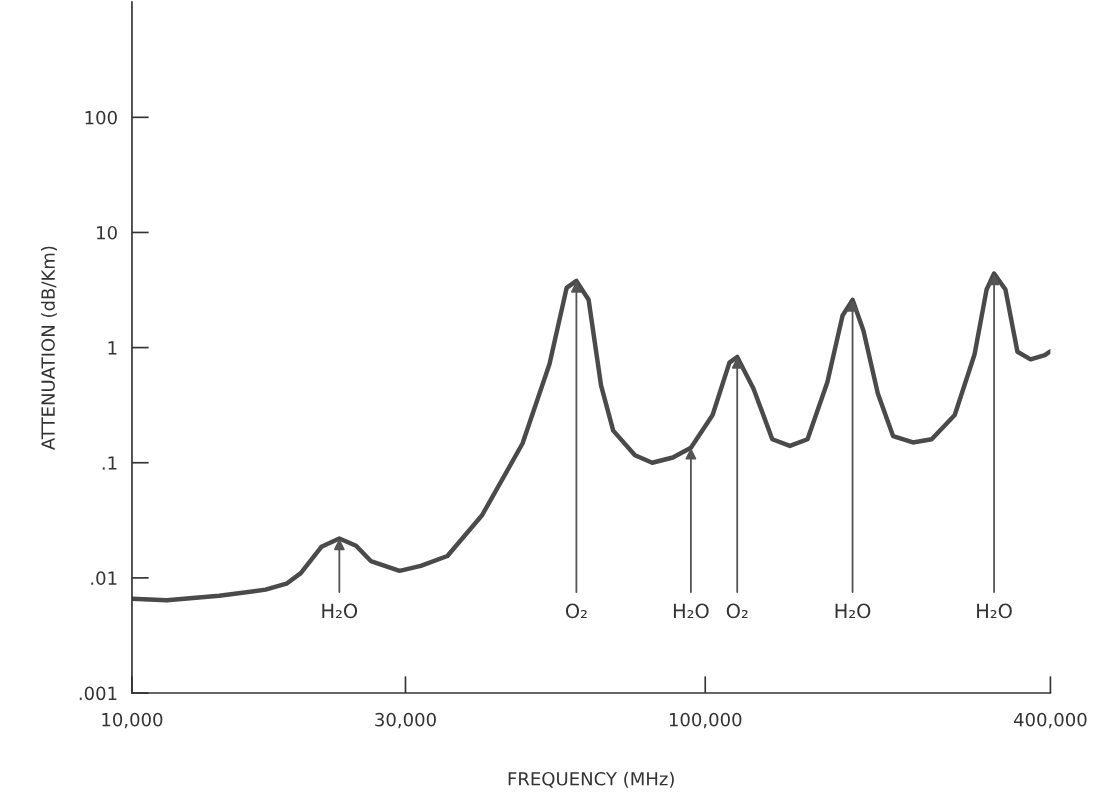 Image resolution: width=1096 pixels, height=808 pixels. Describe the element at coordinates (109, 463) in the screenshot. I see `y-tick-label: .1` at that location.